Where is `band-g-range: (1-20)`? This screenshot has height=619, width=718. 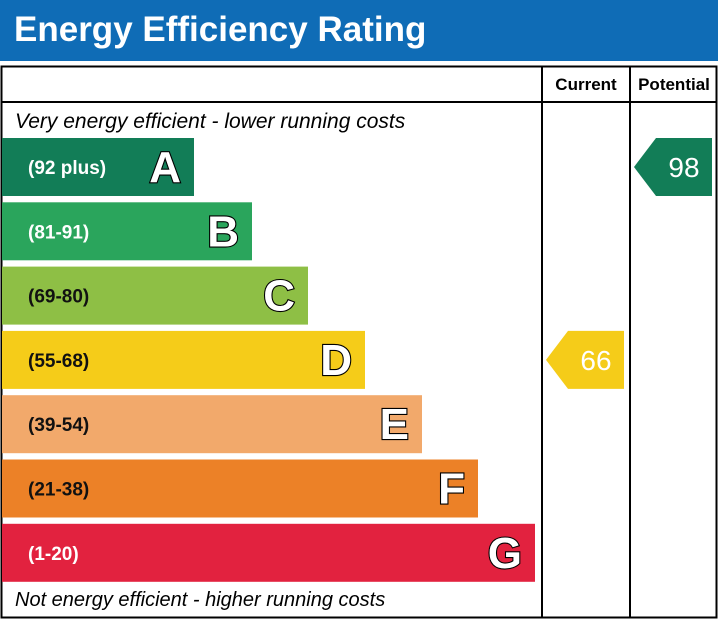 band-g-range: (1-20) is located at coordinates (53, 554).